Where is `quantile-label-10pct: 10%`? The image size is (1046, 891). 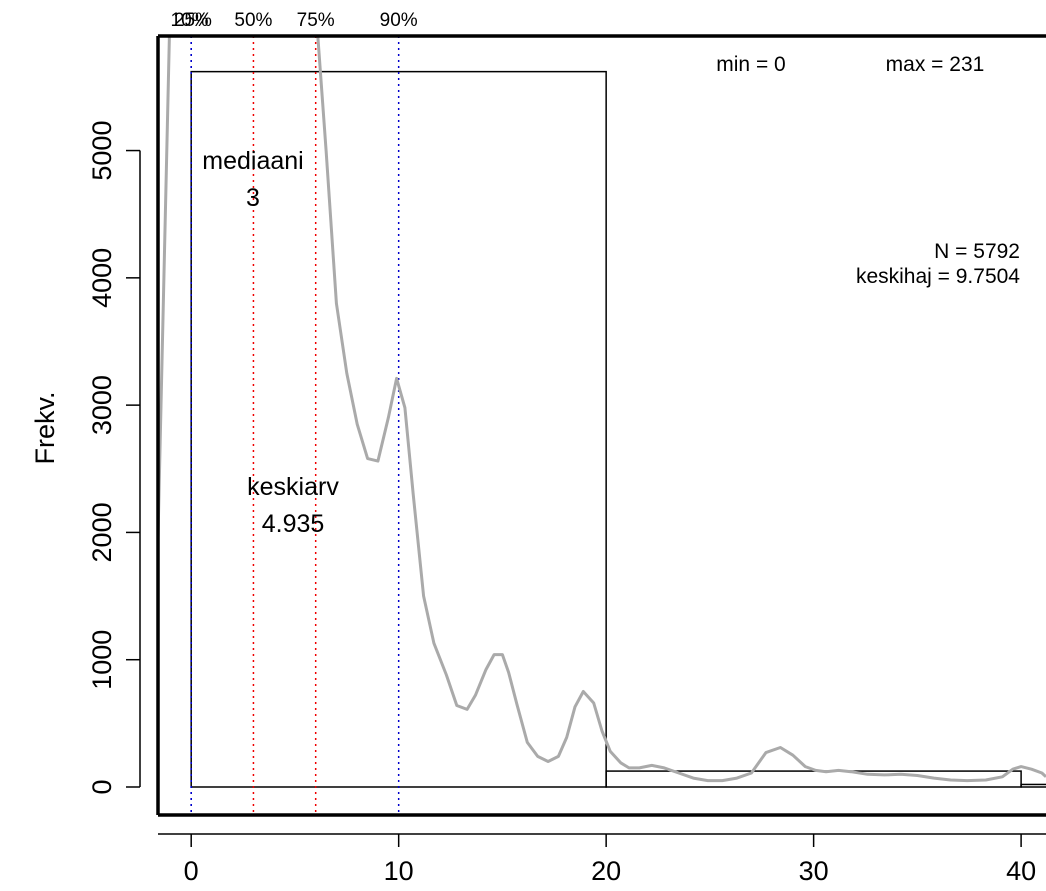 quantile-label-10pct: 10% is located at coordinates (190, 20).